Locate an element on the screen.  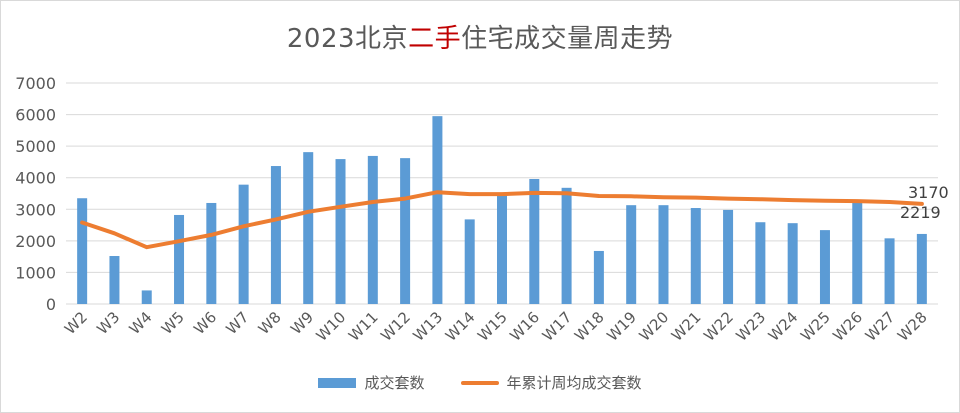
x-tick-label: W4 is located at coordinates (141, 323).